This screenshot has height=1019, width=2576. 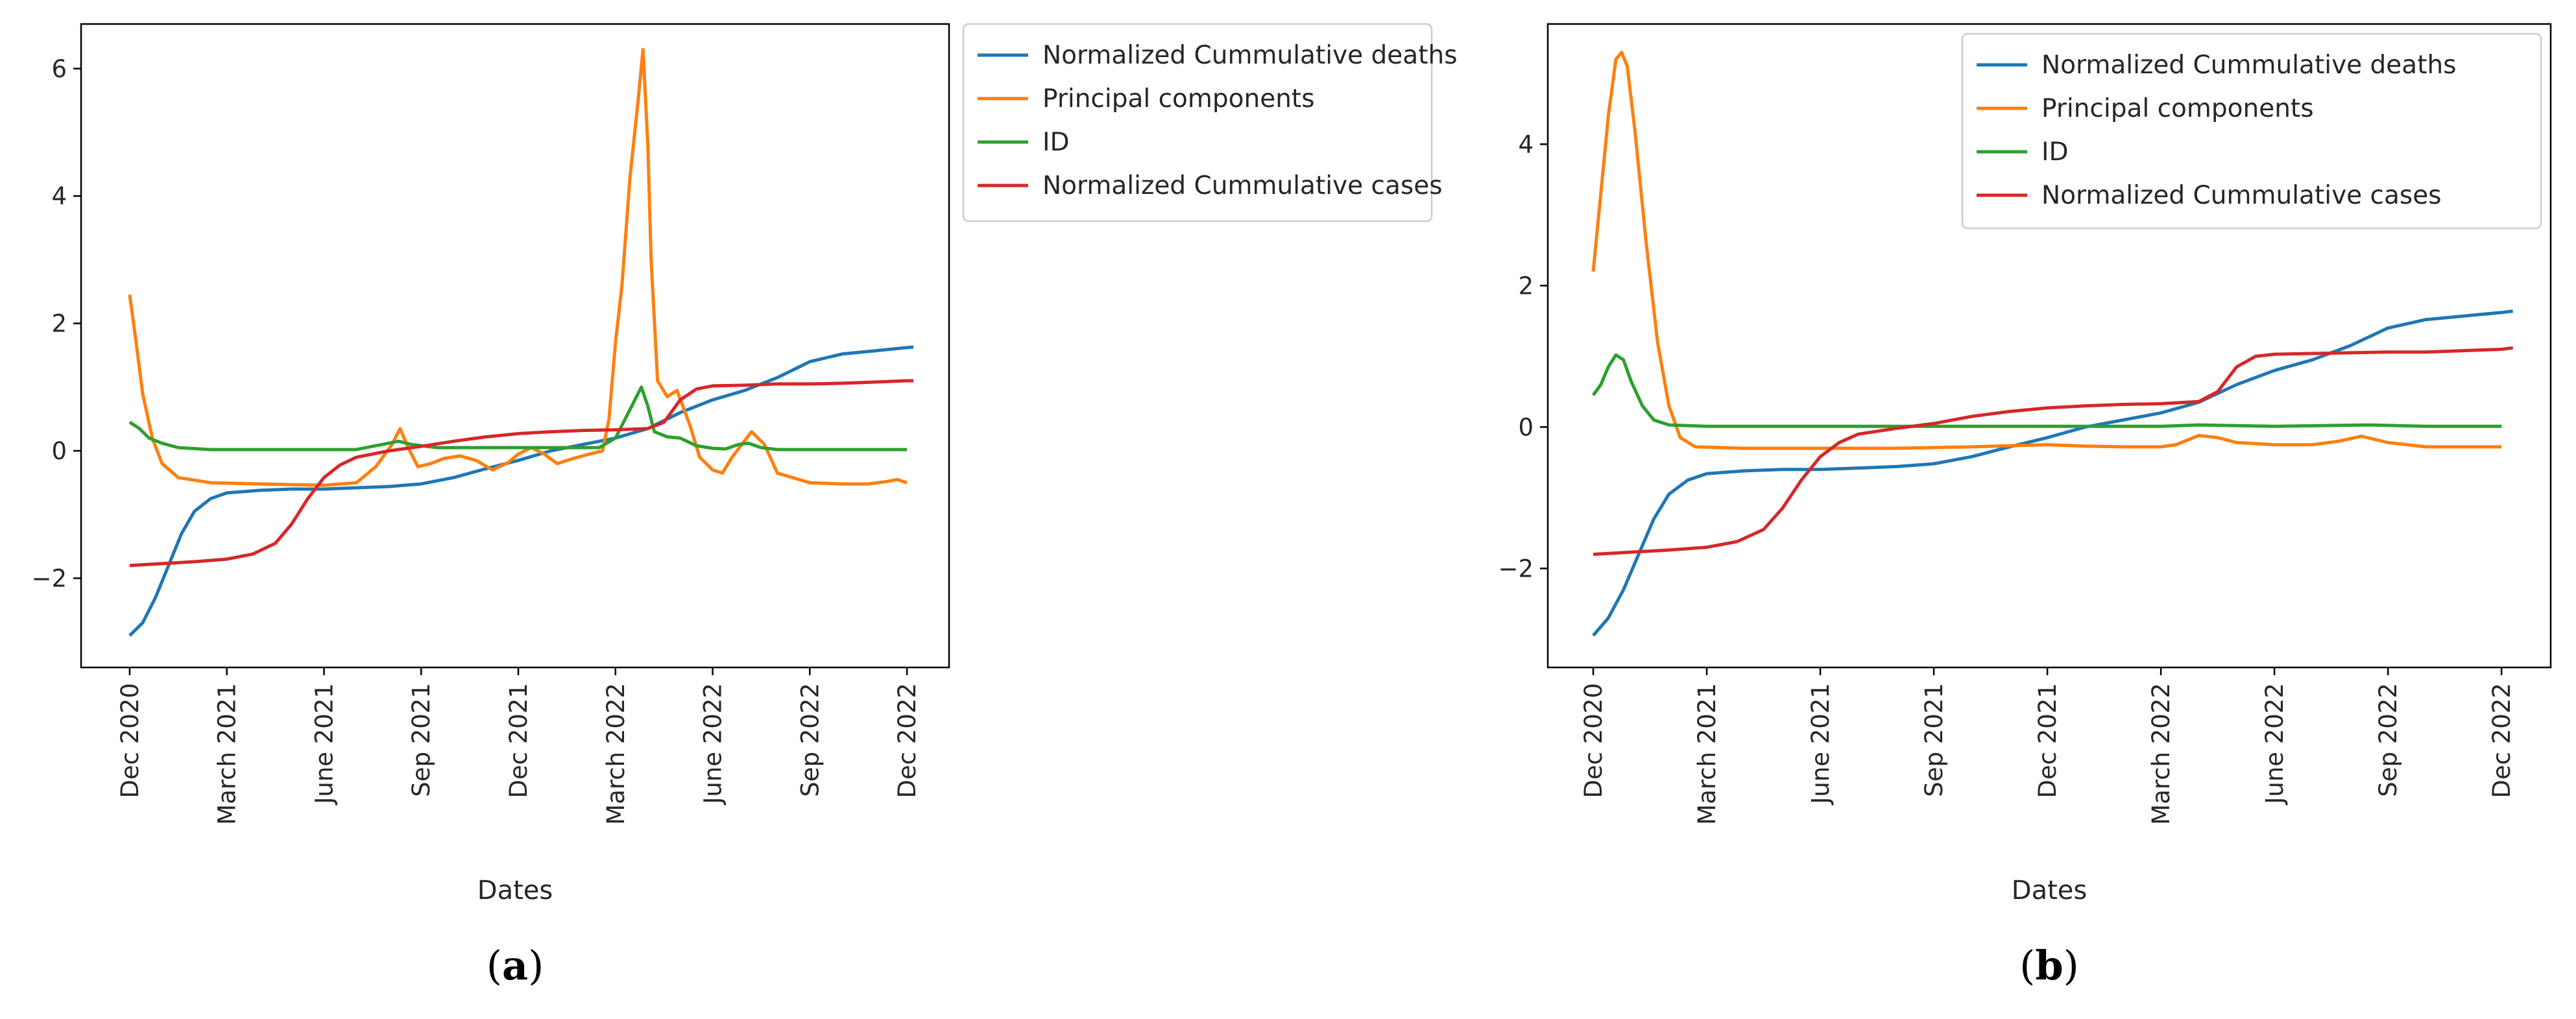 What do you see at coordinates (59, 69) in the screenshot?
I see `y-tick-label: 6` at bounding box center [59, 69].